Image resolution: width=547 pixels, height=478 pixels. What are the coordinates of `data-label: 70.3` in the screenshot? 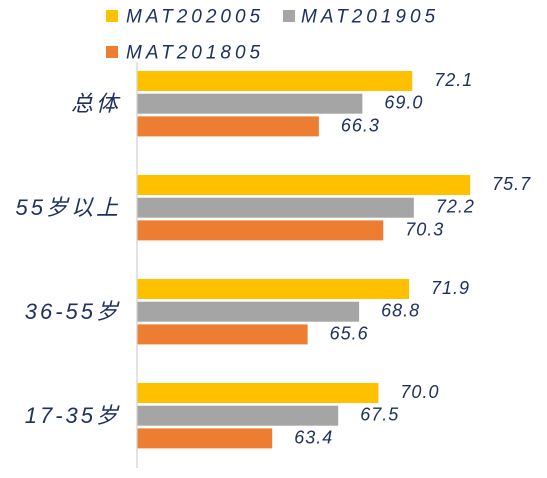 It's located at (424, 229).